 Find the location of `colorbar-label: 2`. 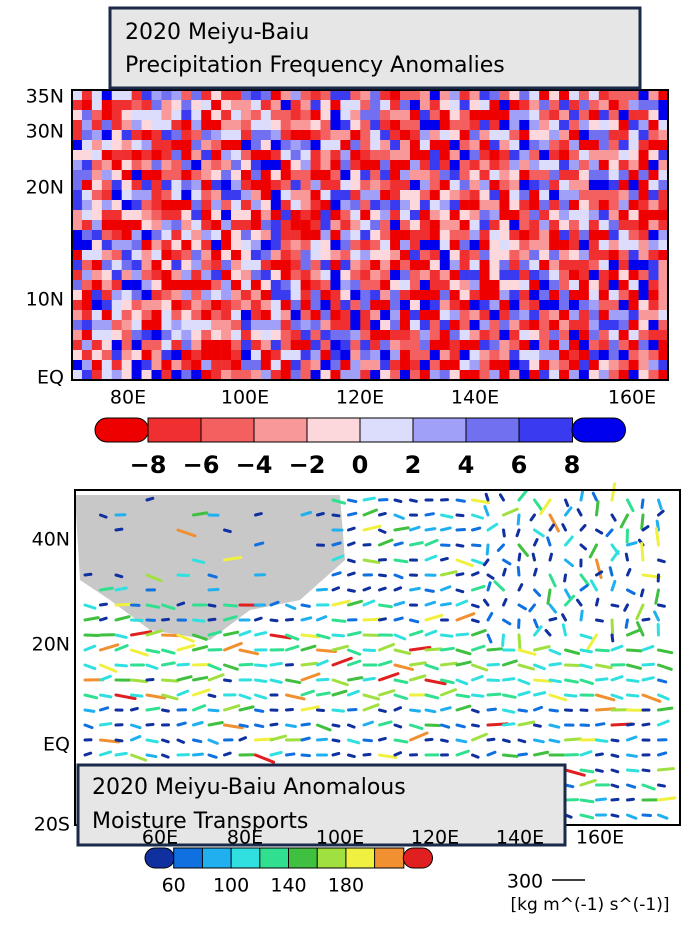

colorbar-label: 2 is located at coordinates (413, 465).